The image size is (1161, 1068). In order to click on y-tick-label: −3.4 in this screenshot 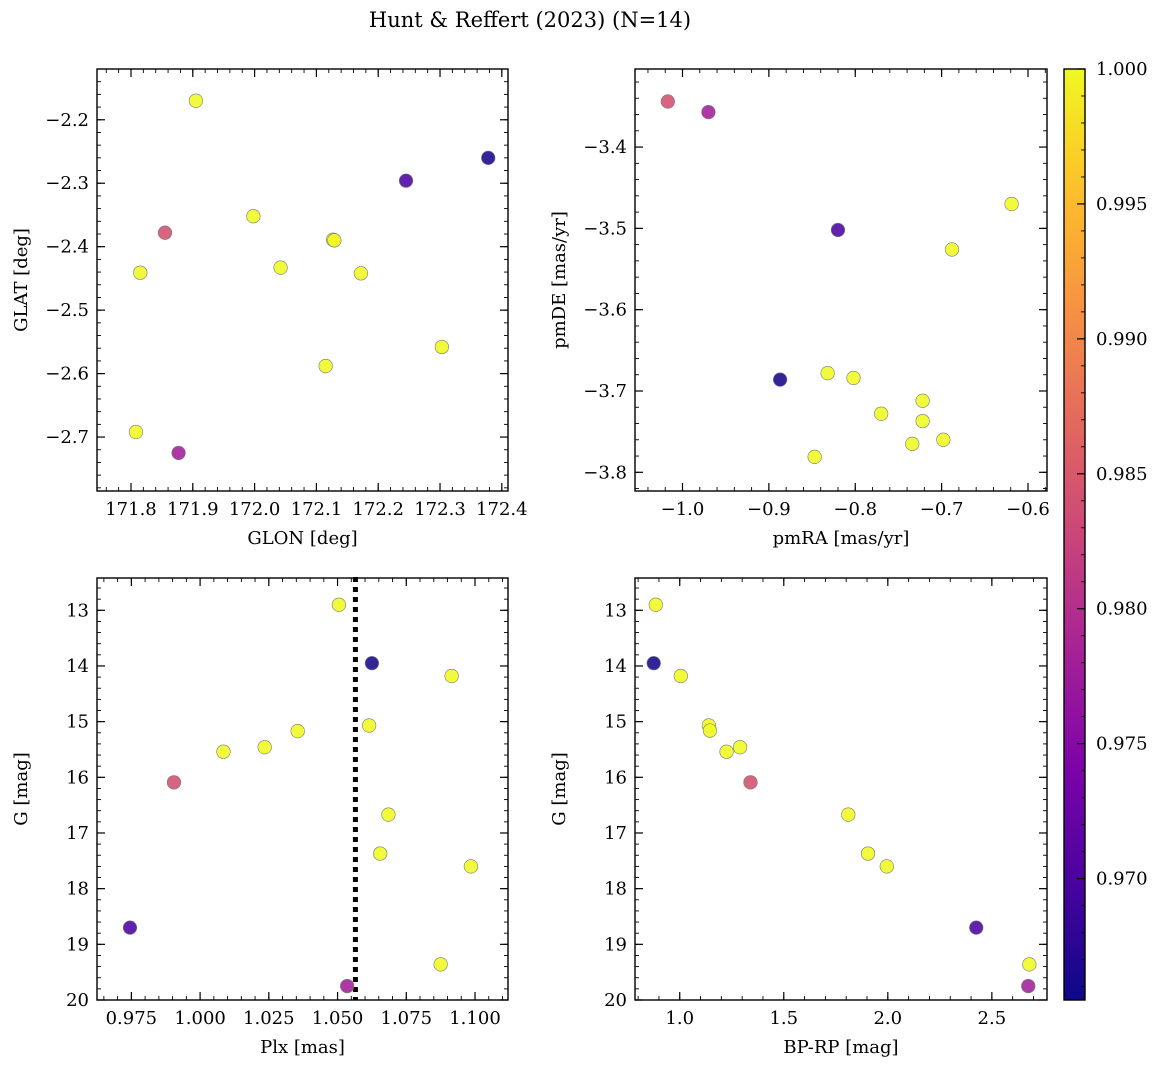, I will do `click(605, 147)`.